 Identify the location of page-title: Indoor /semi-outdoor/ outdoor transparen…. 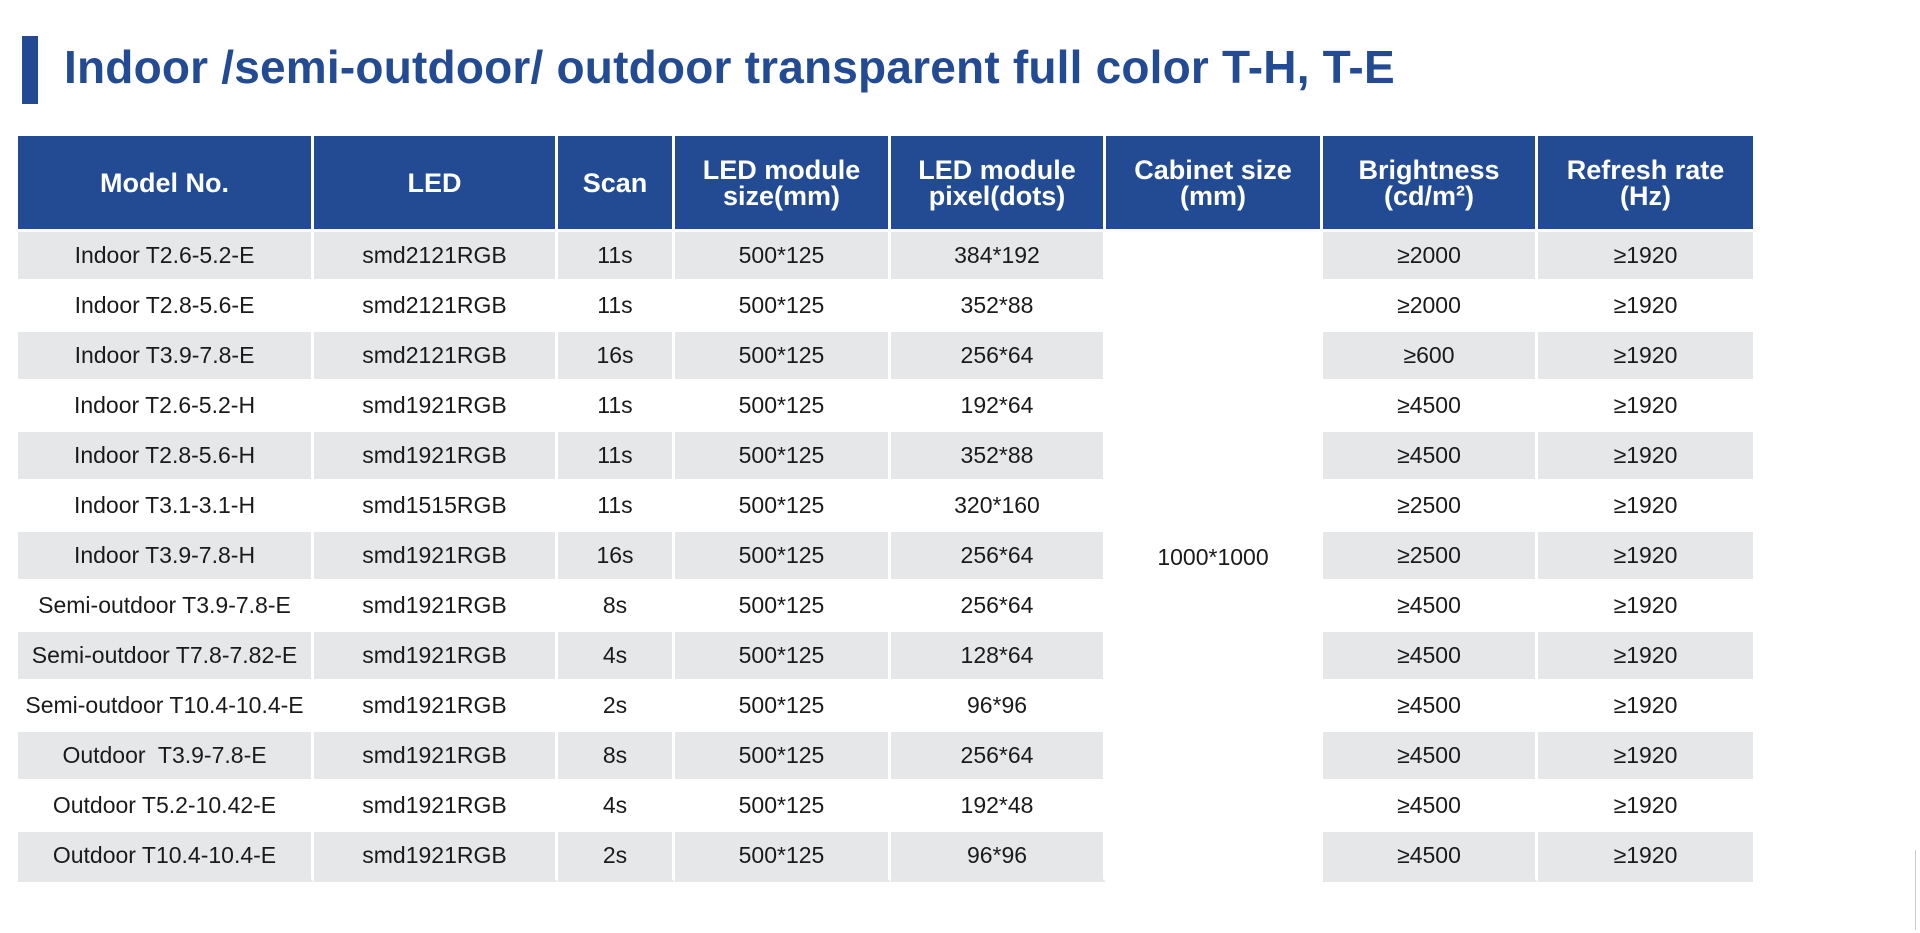
(729, 67).